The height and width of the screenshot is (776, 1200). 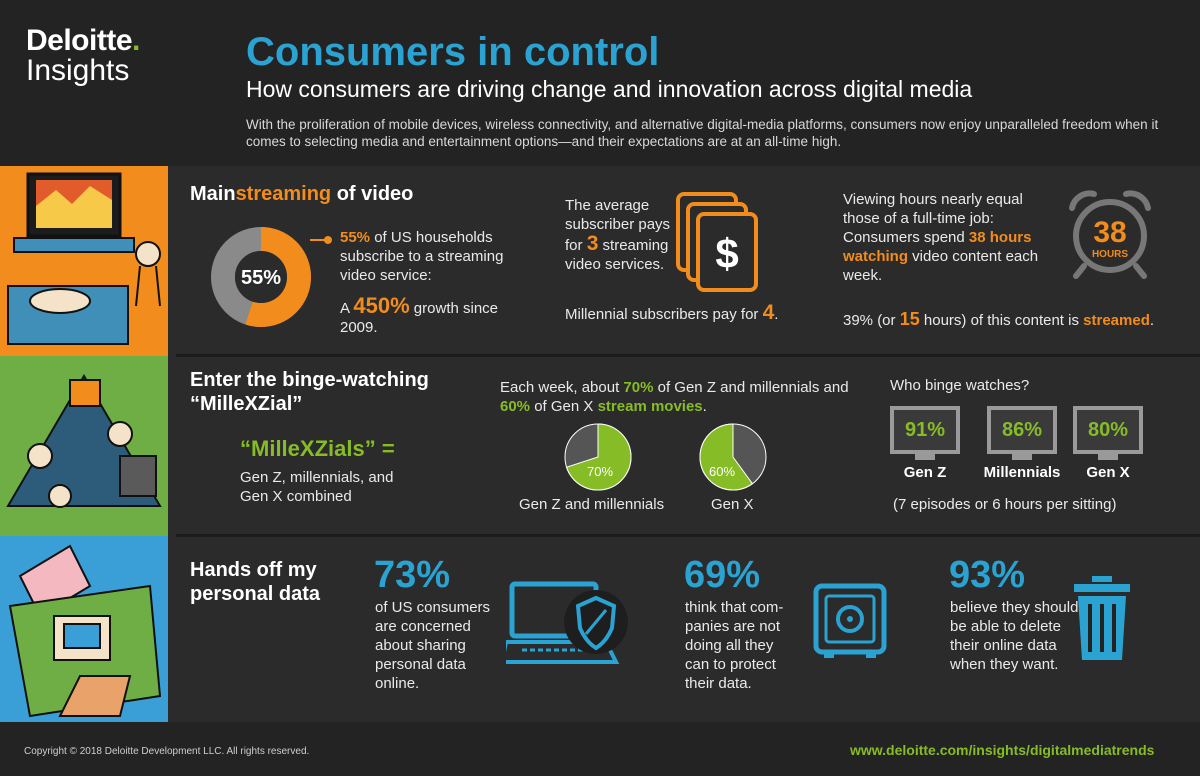 I want to click on stream-text-a: 39% (or, so click(x=871, y=320).